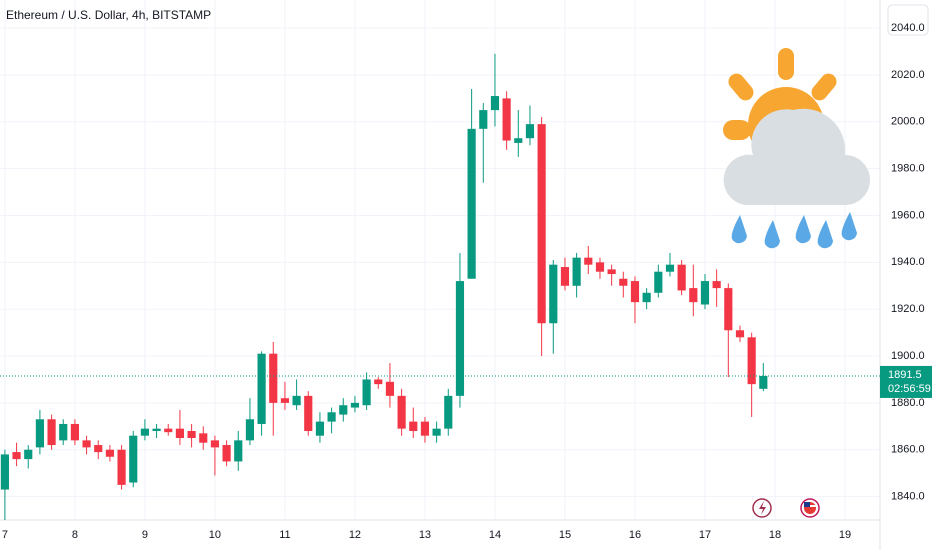 The width and height of the screenshot is (932, 550). Describe the element at coordinates (775, 535) in the screenshot. I see `x-tick-label: 18` at that location.